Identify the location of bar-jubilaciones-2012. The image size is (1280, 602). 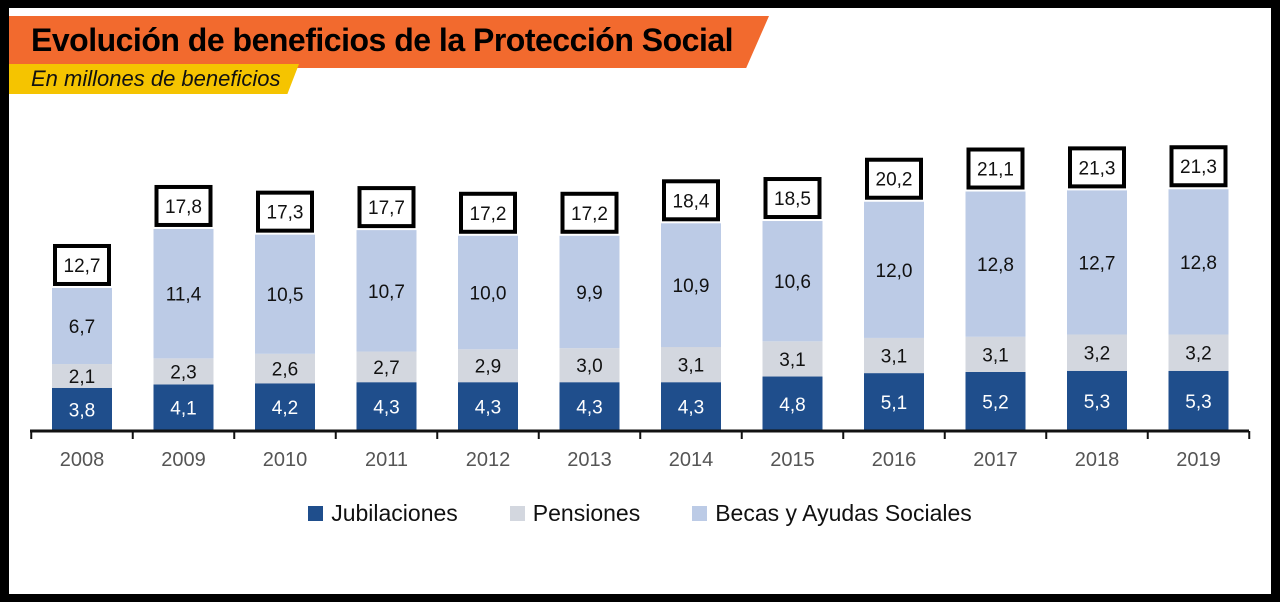
(488, 406).